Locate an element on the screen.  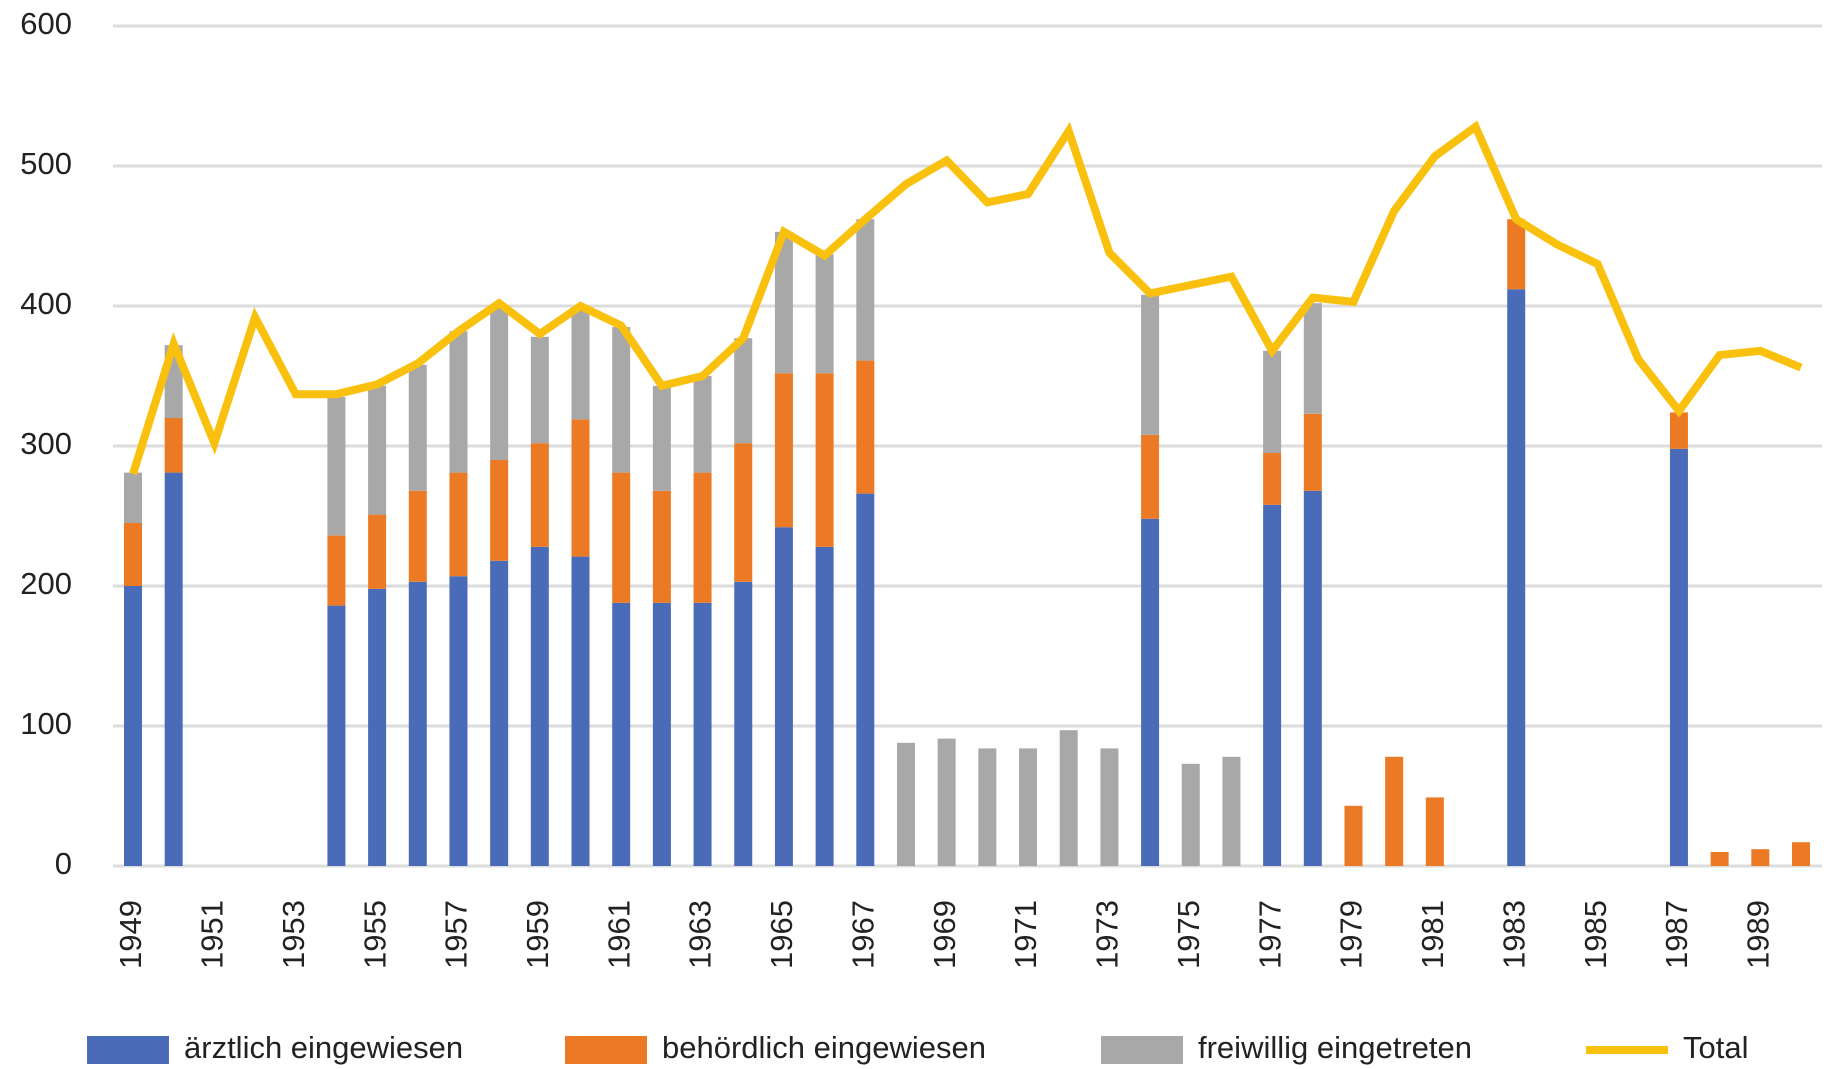
legend-label: behördlich eingewiesen is located at coordinates (824, 1047).